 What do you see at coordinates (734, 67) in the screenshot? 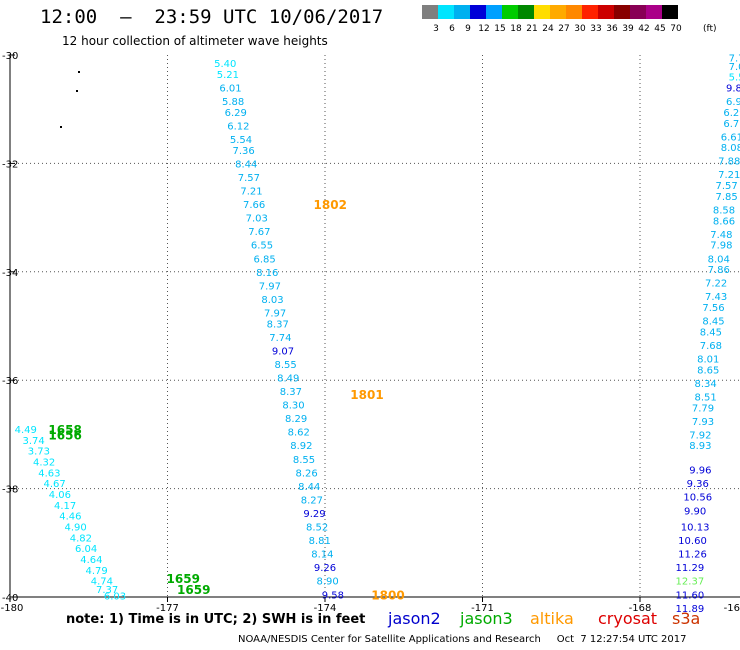
I see `swh-value: 7.04` at bounding box center [734, 67].